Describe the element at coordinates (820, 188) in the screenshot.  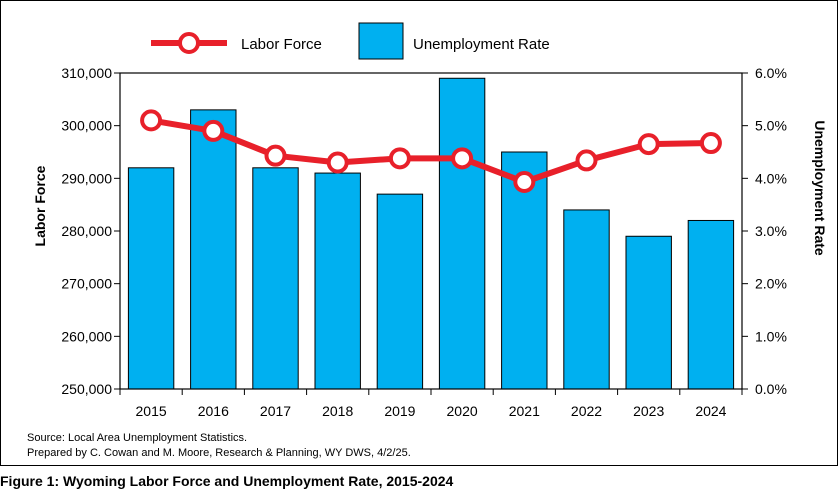
I see `y2-axis-title: Unemployment Rate` at that location.